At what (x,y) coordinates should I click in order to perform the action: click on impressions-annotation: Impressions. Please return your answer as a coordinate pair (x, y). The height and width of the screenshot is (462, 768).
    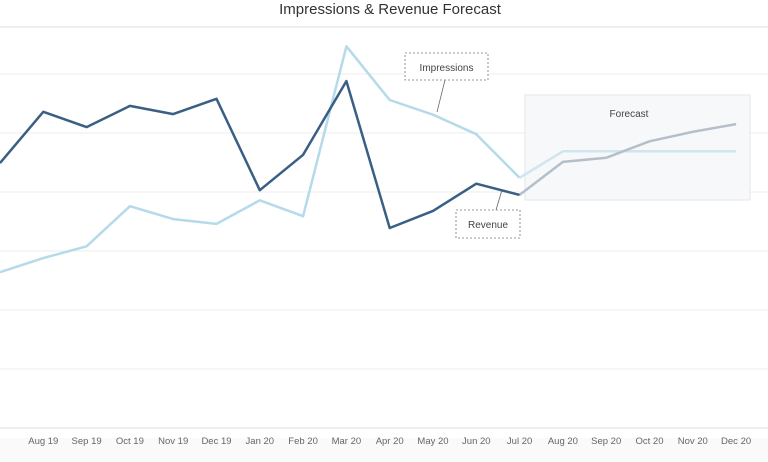
    Looking at the image, I should click on (447, 68).